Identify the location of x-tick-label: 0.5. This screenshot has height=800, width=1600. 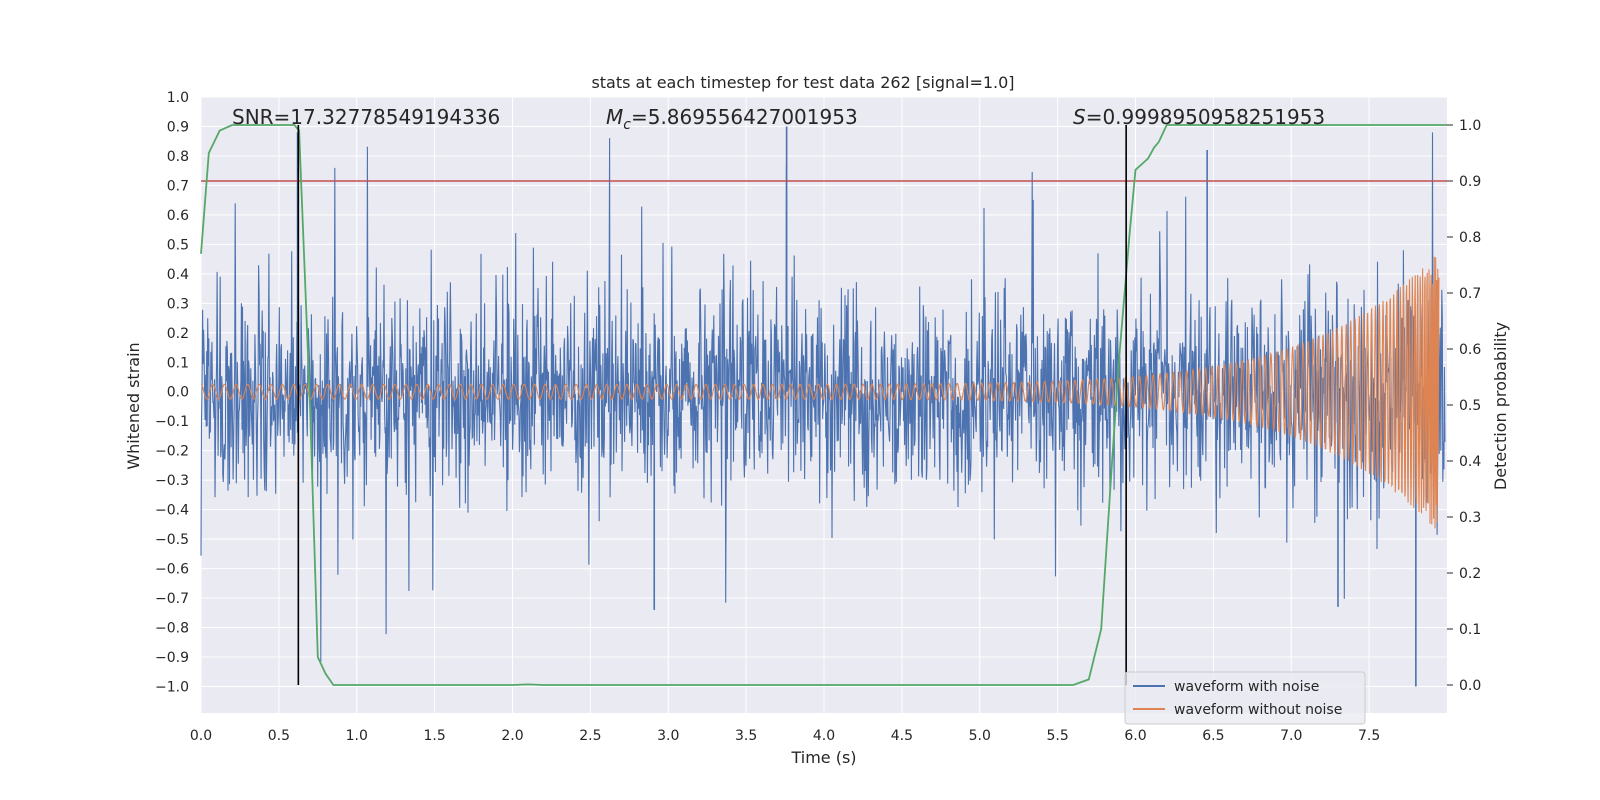
(279, 736).